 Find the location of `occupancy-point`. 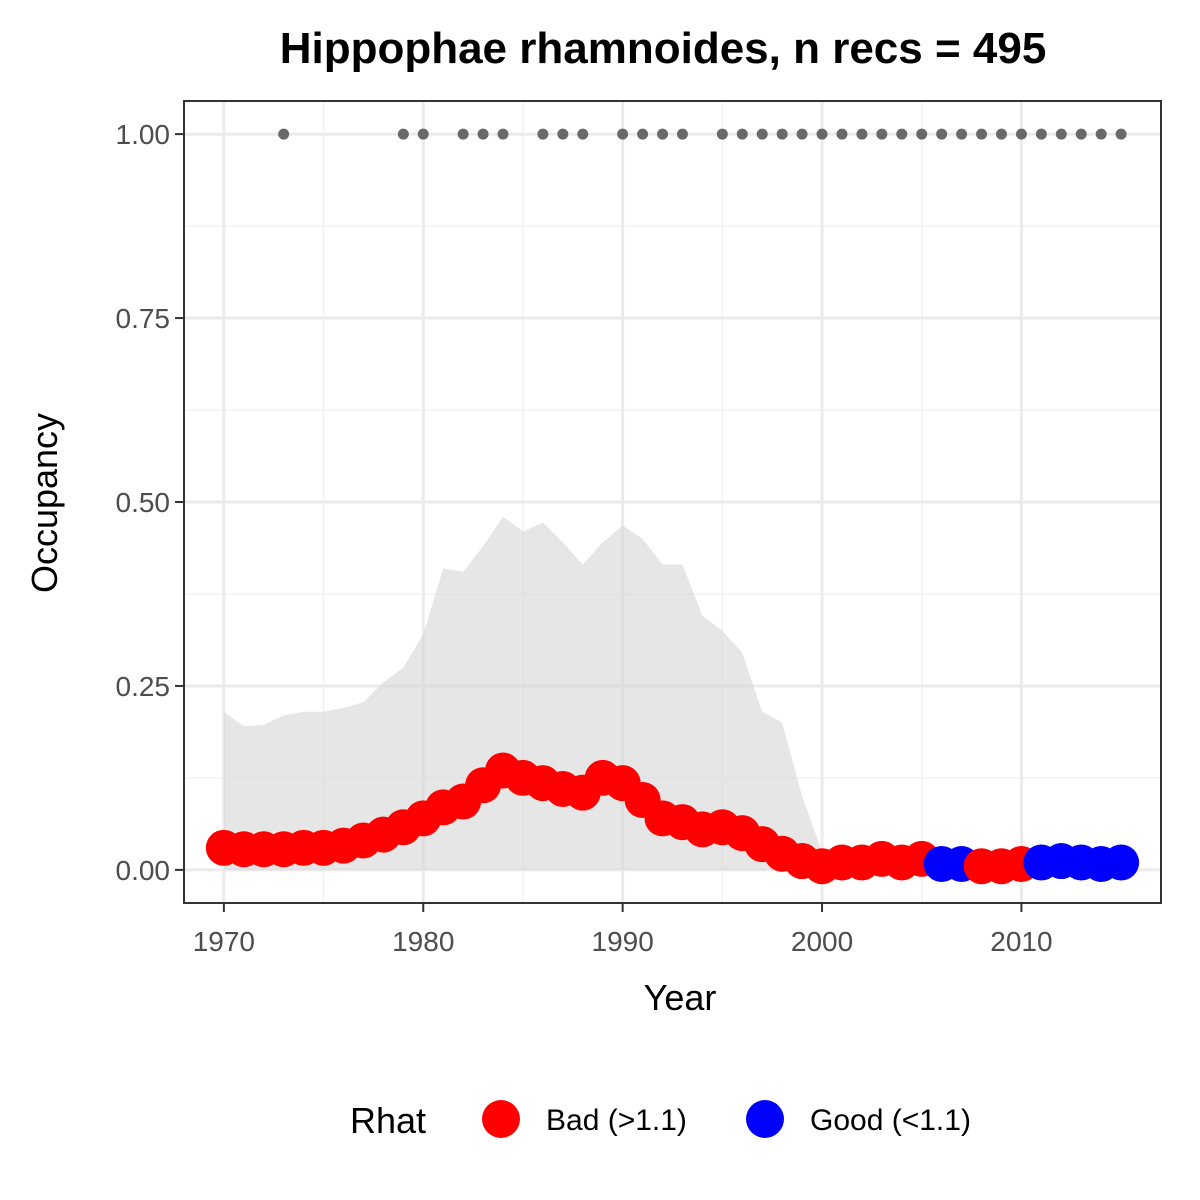

occupancy-point is located at coordinates (1121, 862).